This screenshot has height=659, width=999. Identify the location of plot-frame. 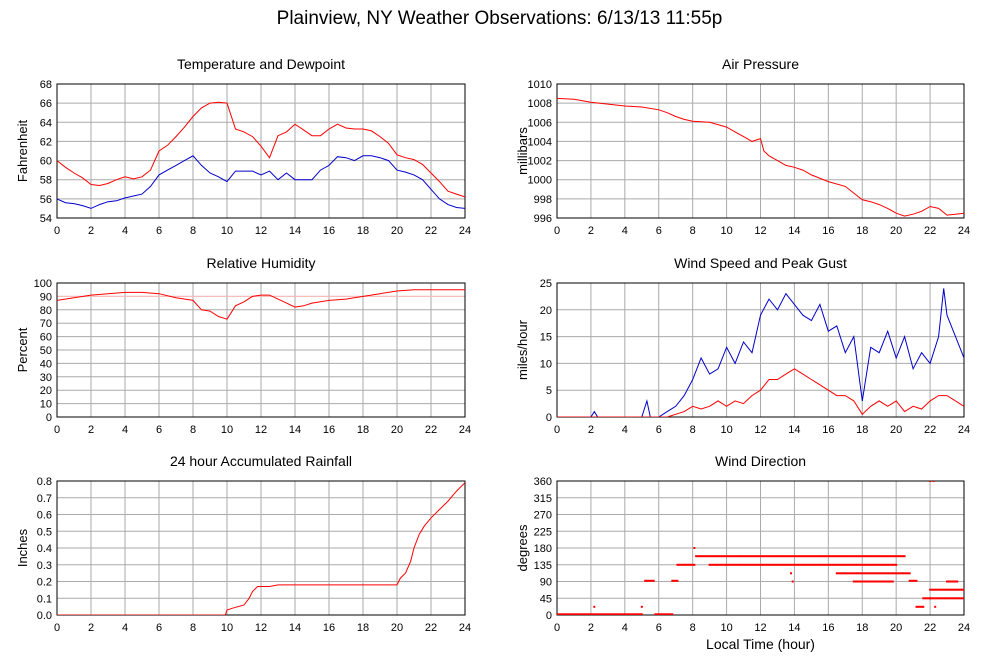
(760, 350).